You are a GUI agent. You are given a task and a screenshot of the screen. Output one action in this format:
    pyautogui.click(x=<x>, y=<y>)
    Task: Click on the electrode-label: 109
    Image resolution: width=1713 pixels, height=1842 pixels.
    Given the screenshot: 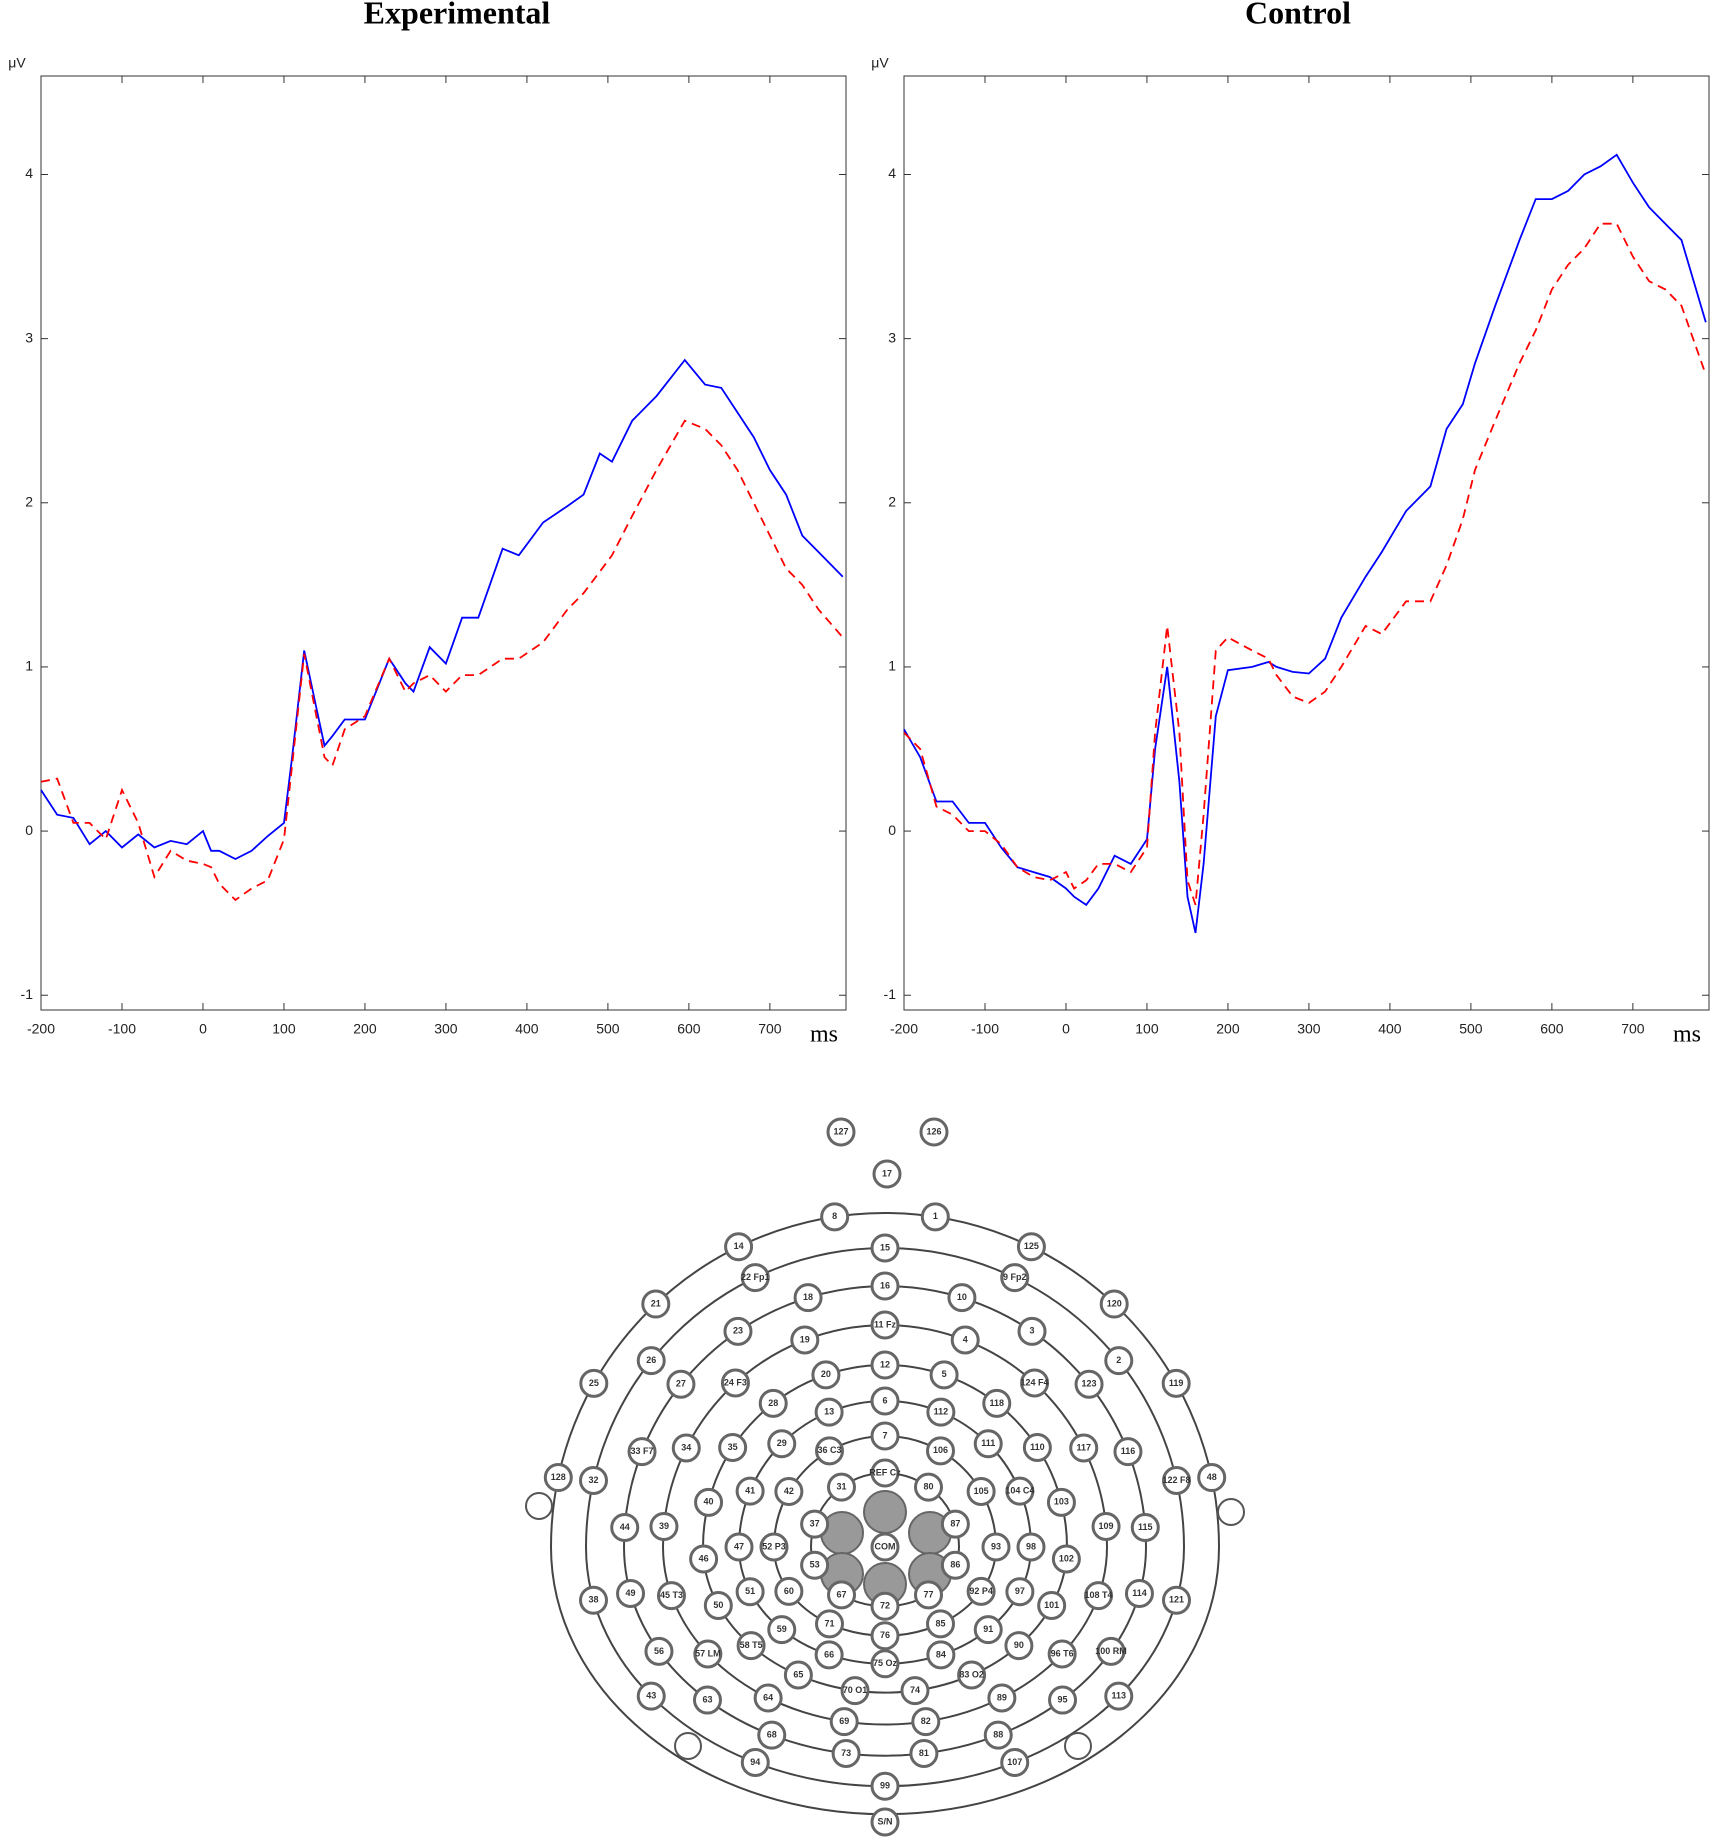 What is the action you would take?
    pyautogui.click(x=1106, y=1526)
    